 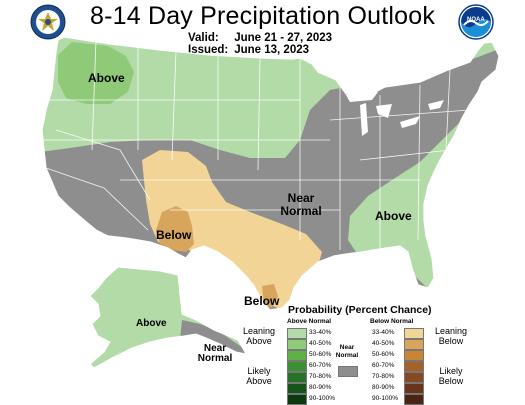 What do you see at coordinates (203, 38) in the screenshot?
I see `valid-label: Valid:` at bounding box center [203, 38].